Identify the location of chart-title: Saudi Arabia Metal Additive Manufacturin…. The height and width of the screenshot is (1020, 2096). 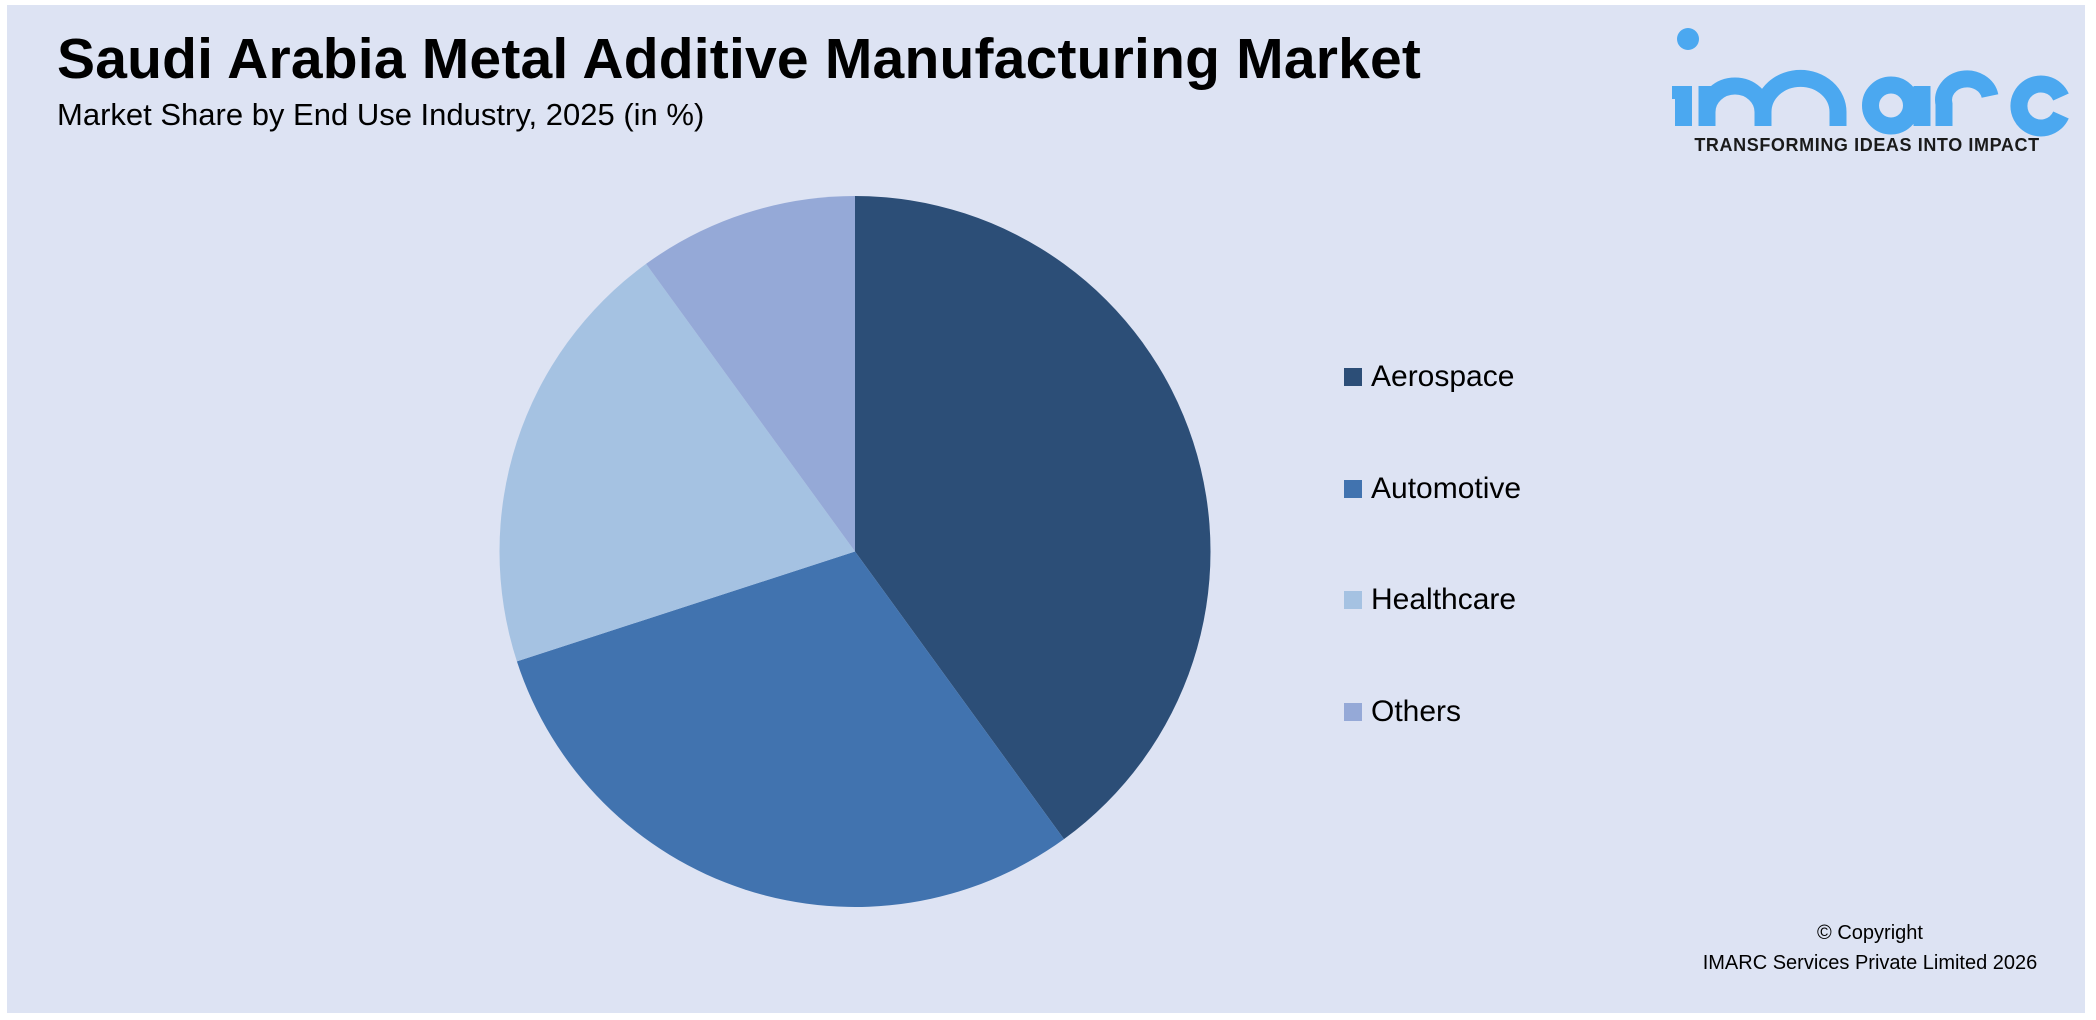
(739, 59).